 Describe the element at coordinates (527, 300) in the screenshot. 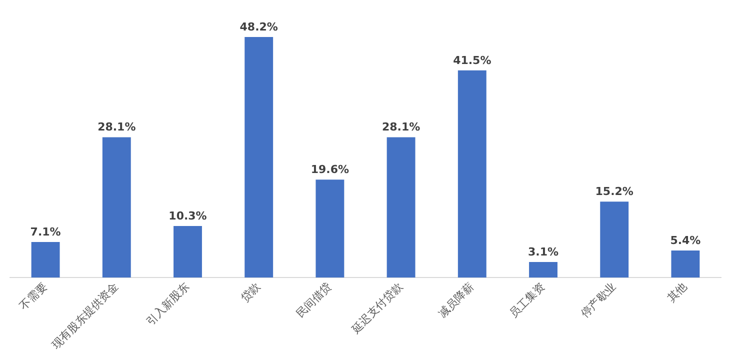

I see `x-tick-label: 员工集资` at that location.